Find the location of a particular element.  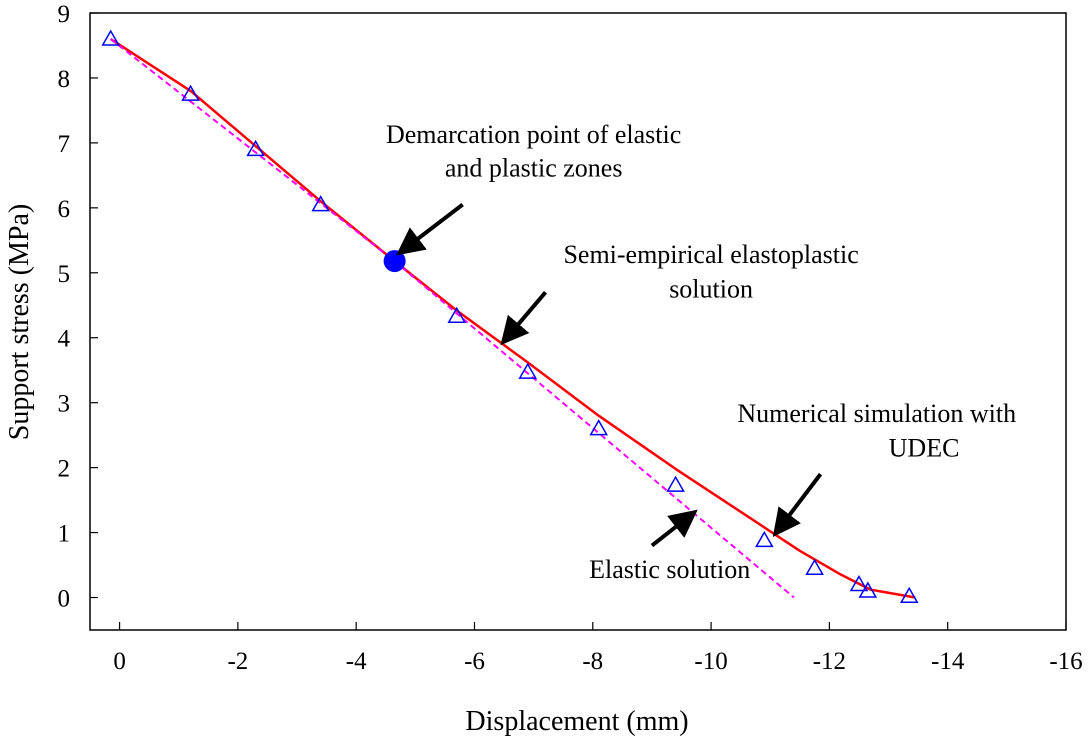

x-tick-label: -2 is located at coordinates (237, 661).